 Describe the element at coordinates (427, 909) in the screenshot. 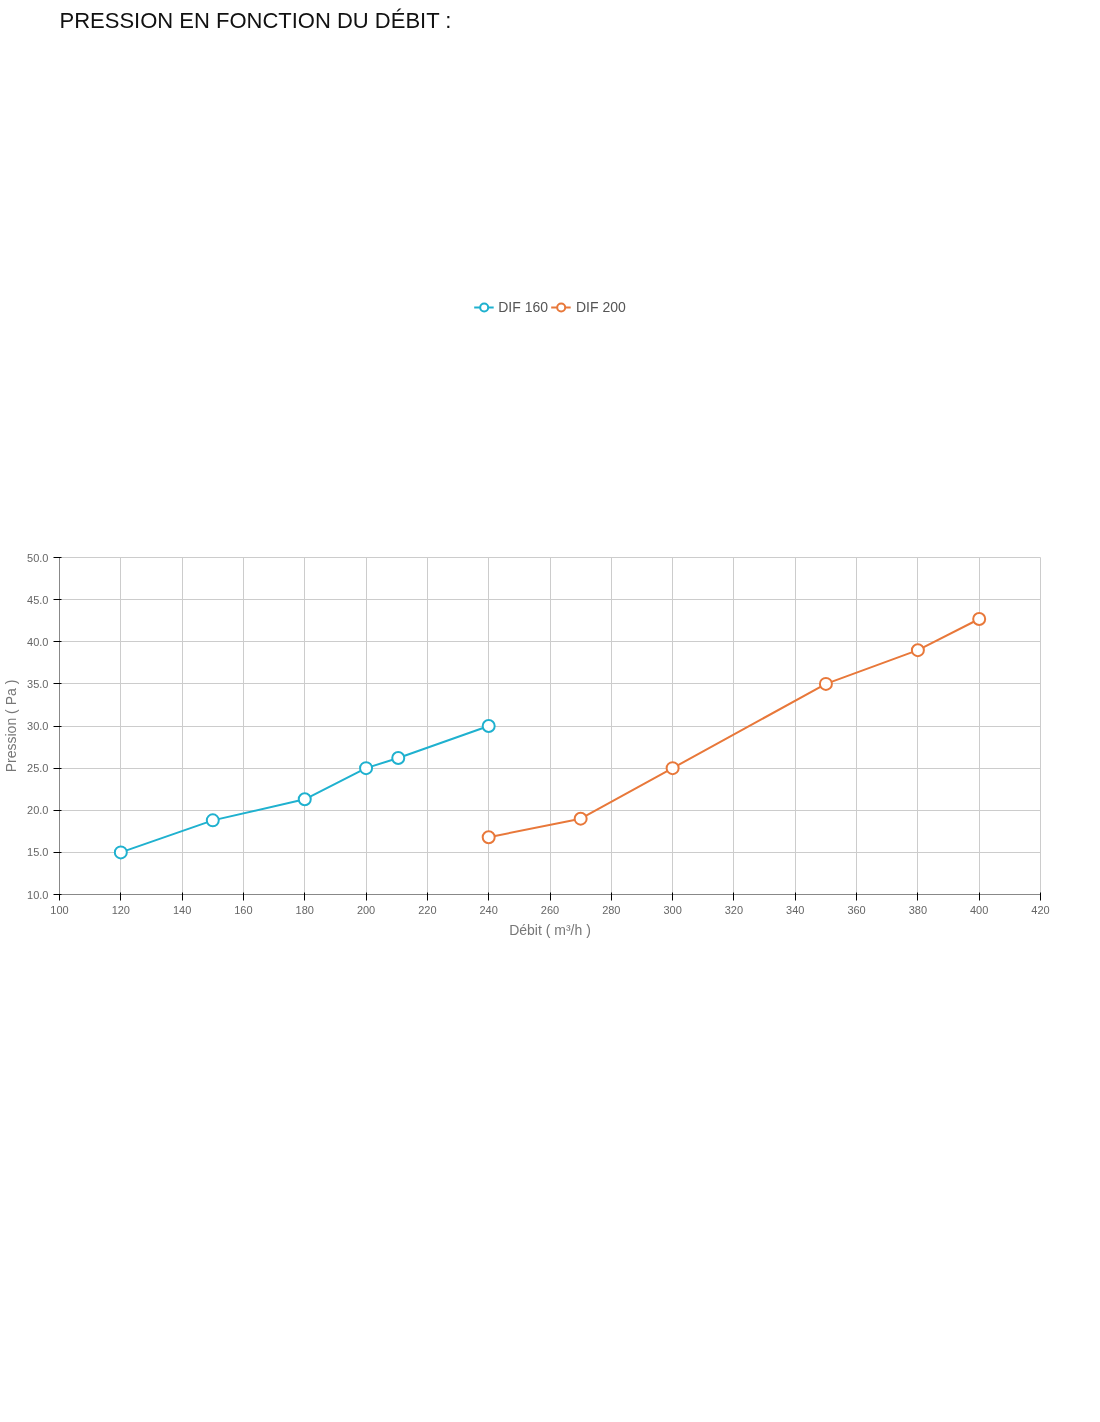

I see `x-tick-label: 220` at that location.